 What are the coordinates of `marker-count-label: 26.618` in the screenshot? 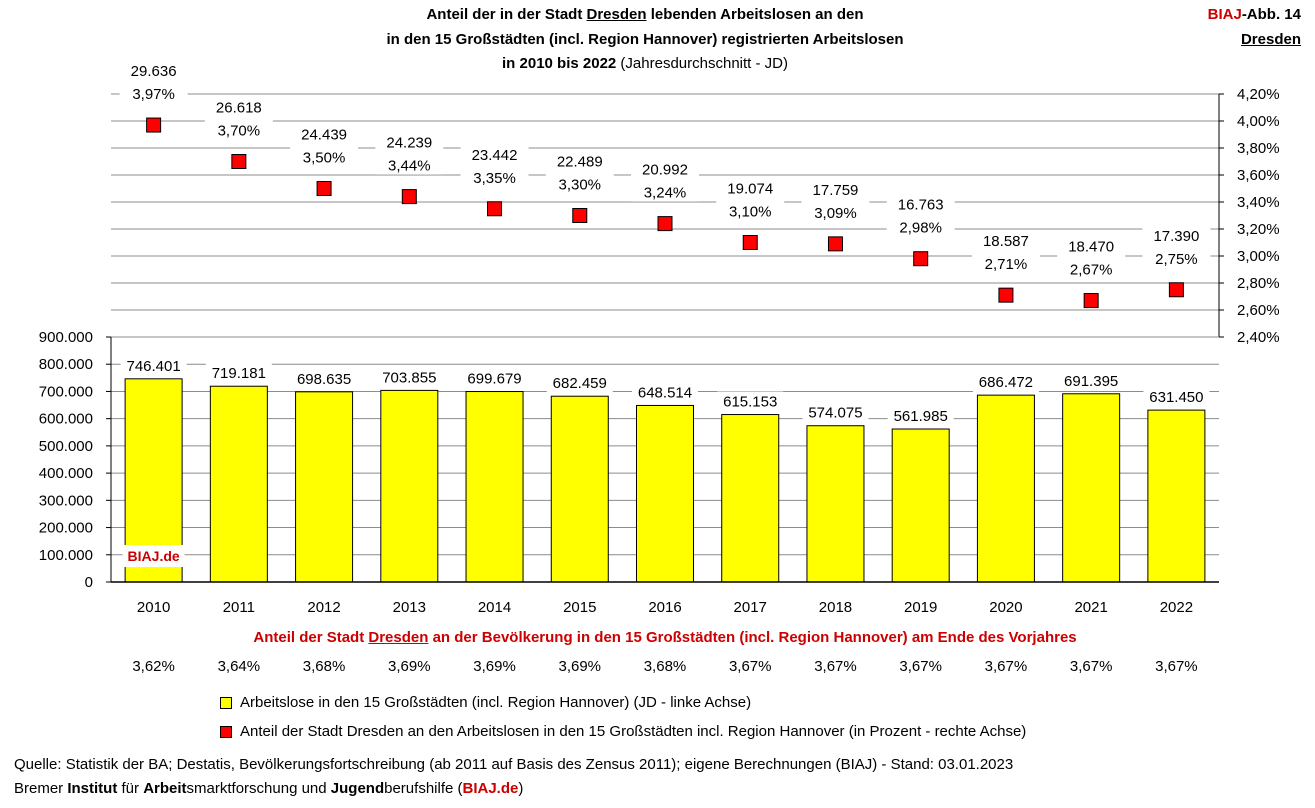 It's located at (239, 108).